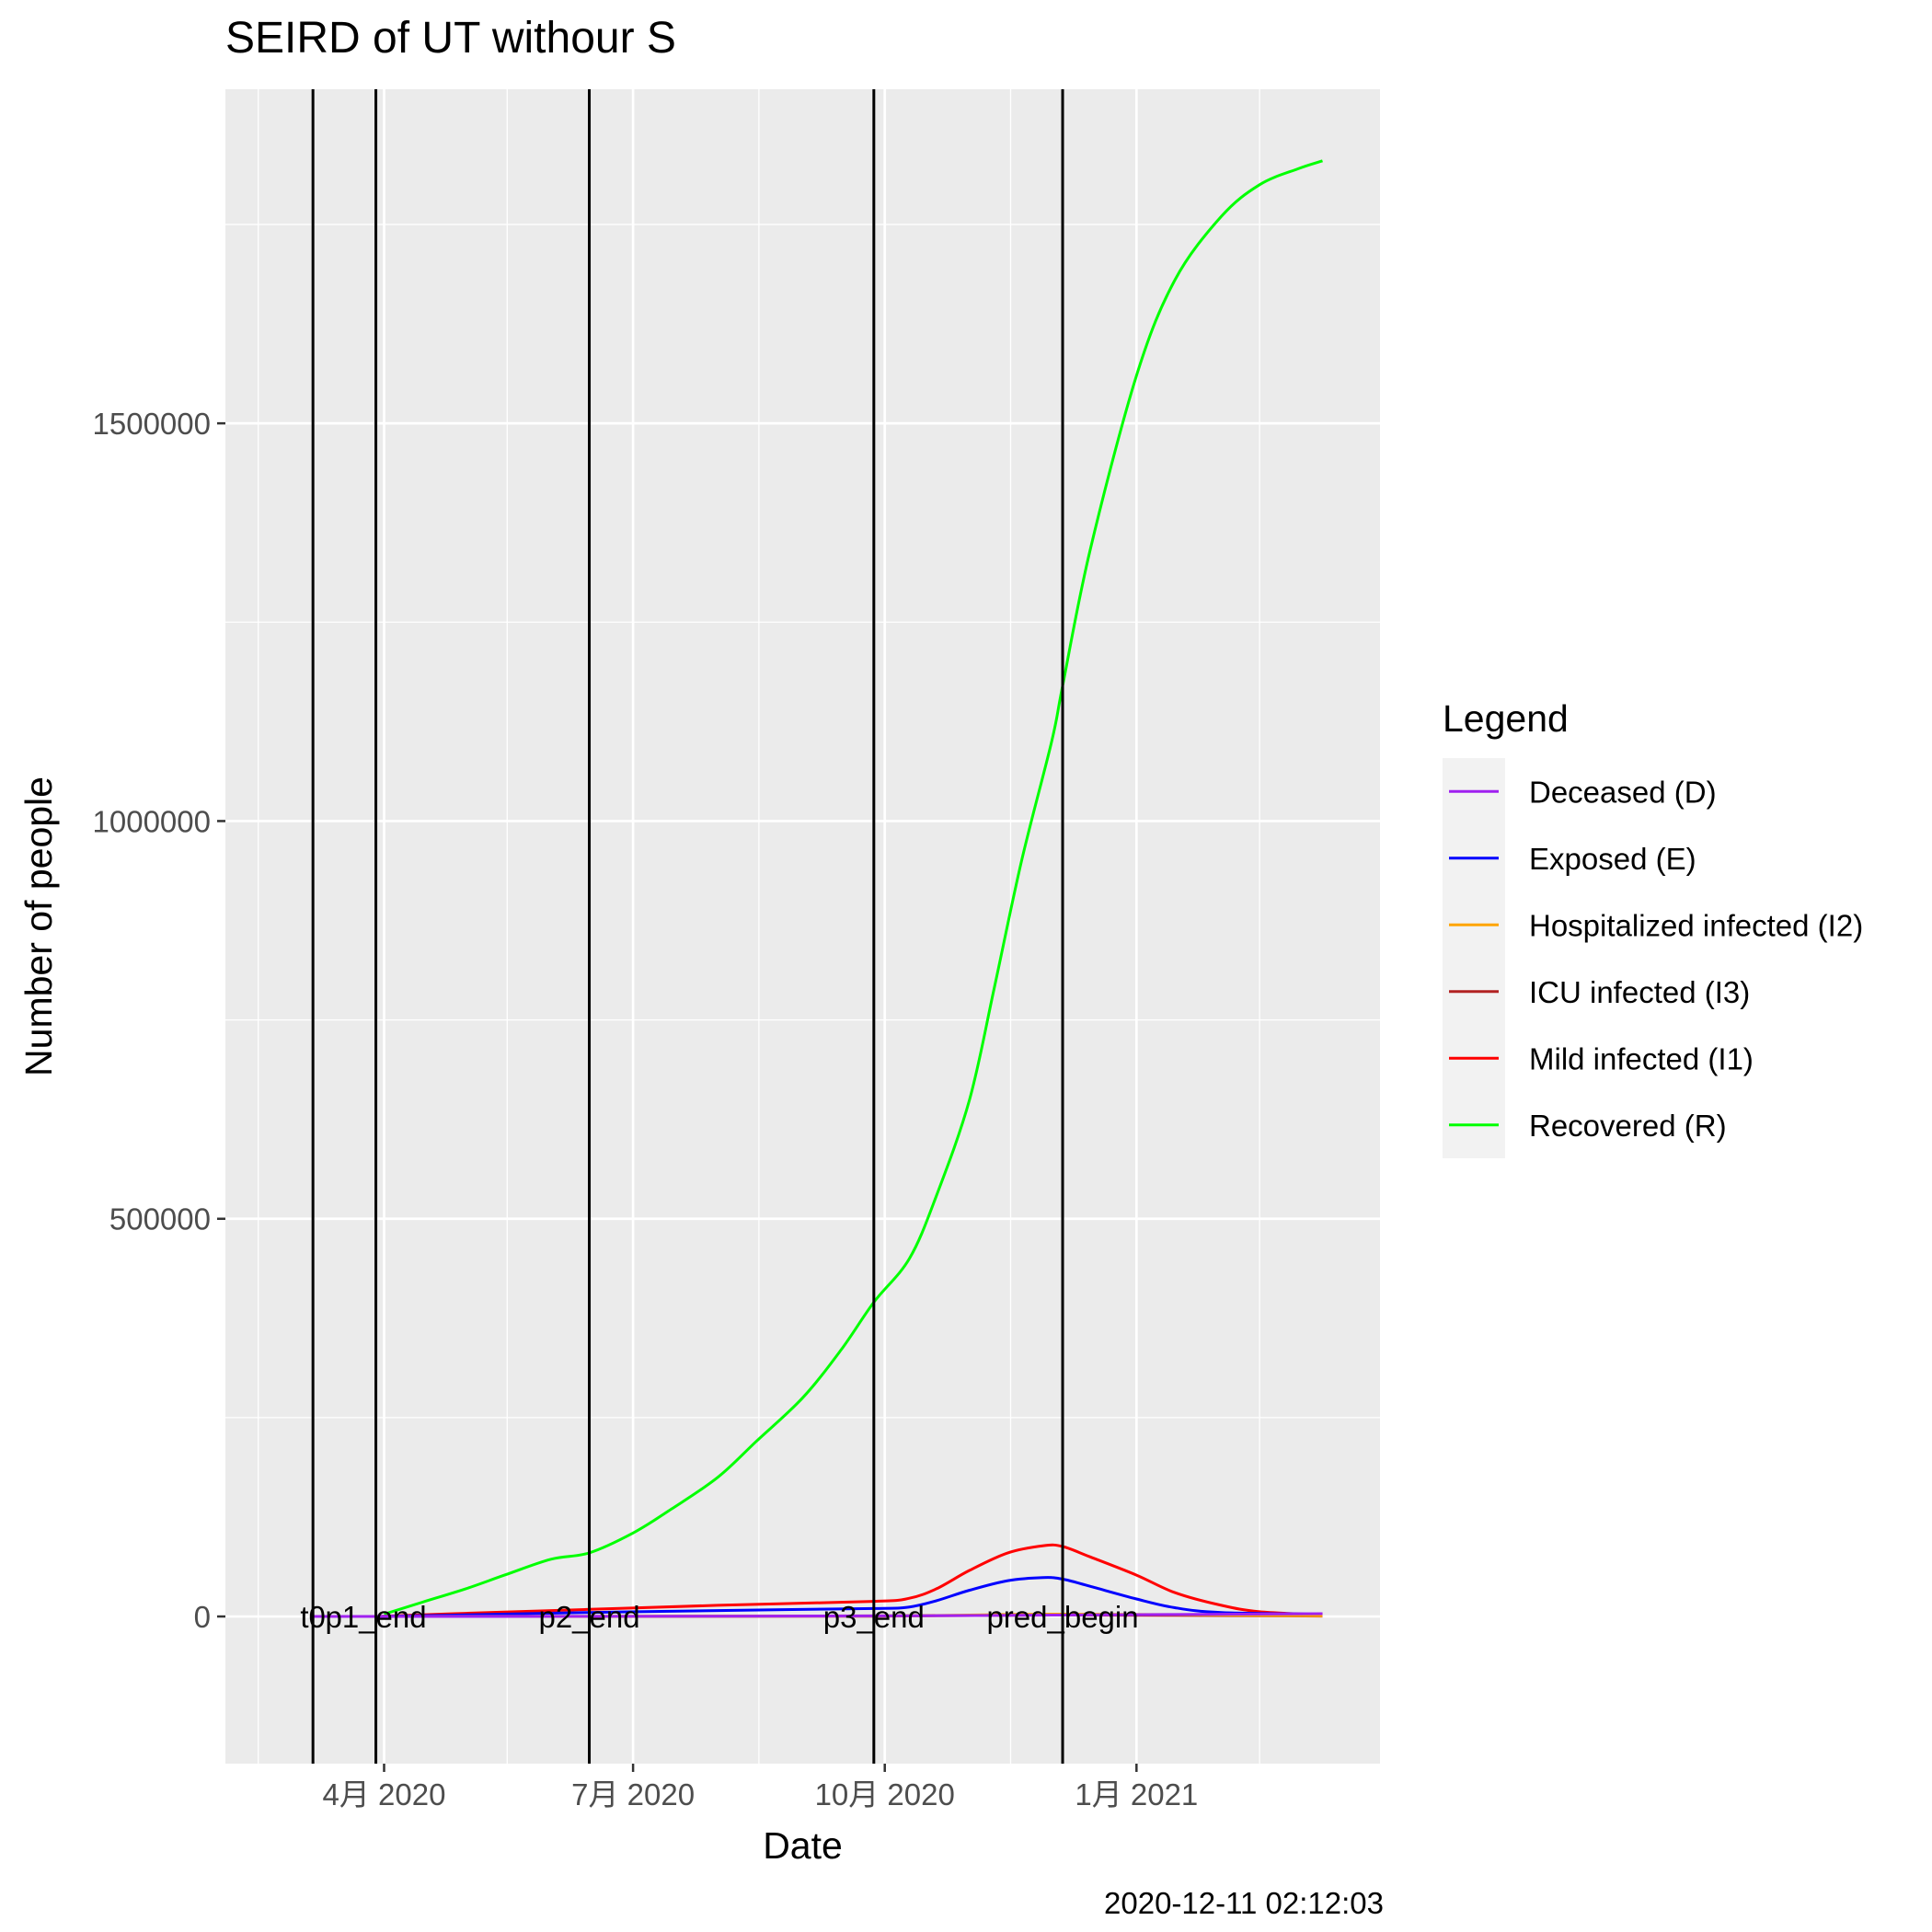 Image resolution: width=1932 pixels, height=1932 pixels. Describe the element at coordinates (1628, 1126) in the screenshot. I see `legend-entry-label: Recovered (R)` at that location.